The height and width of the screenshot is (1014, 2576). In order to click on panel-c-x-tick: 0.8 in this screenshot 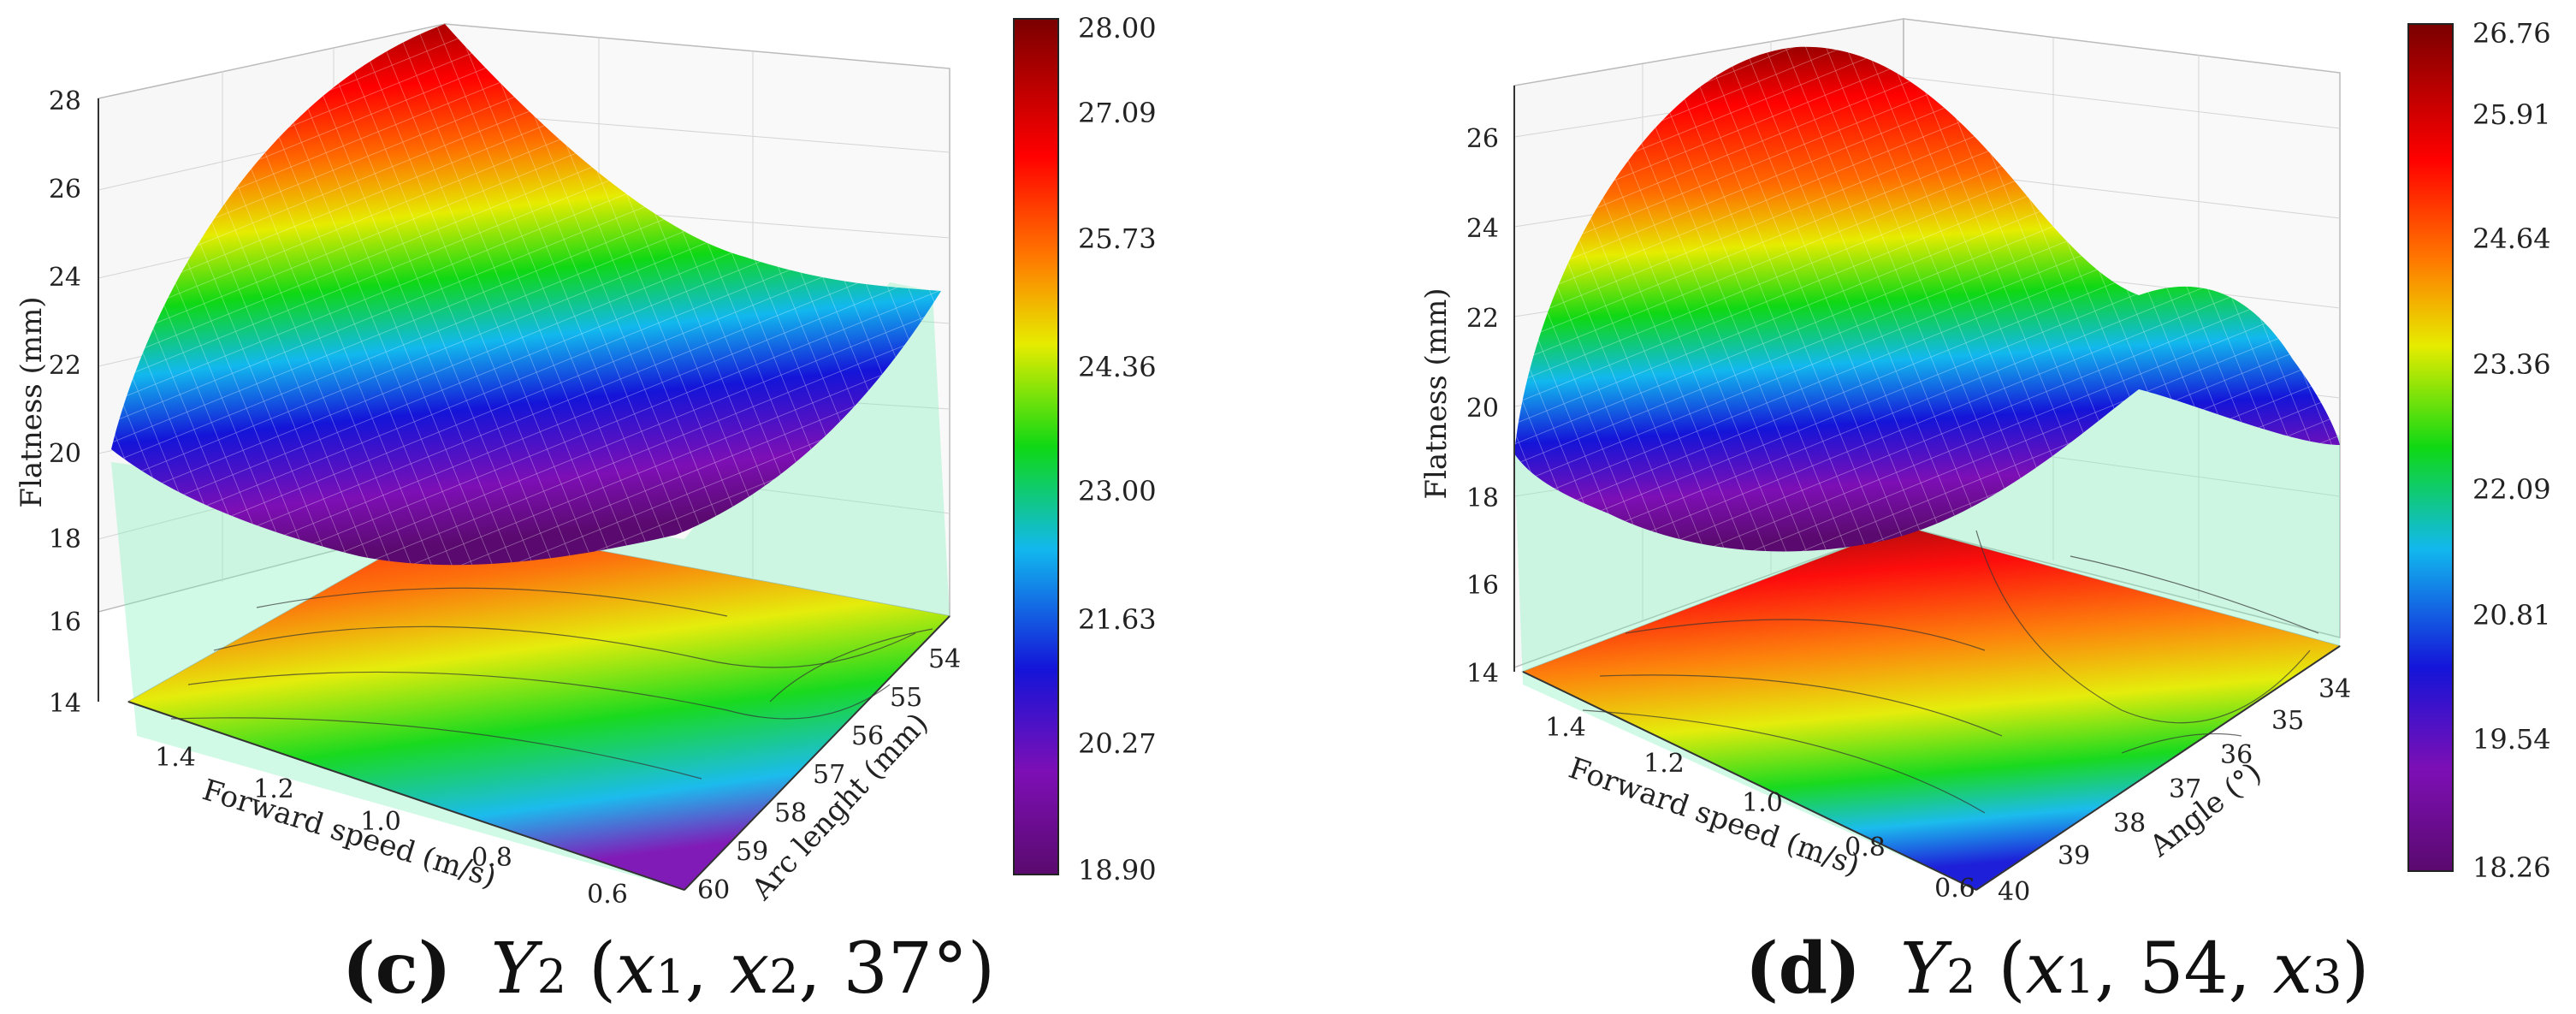, I will do `click(491, 858)`.